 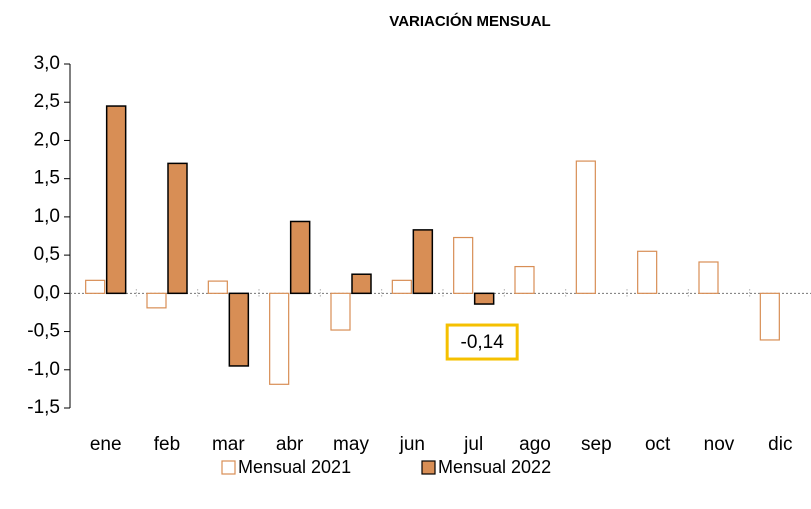 What do you see at coordinates (228, 444) in the screenshot?
I see `x-tick-label: mar` at bounding box center [228, 444].